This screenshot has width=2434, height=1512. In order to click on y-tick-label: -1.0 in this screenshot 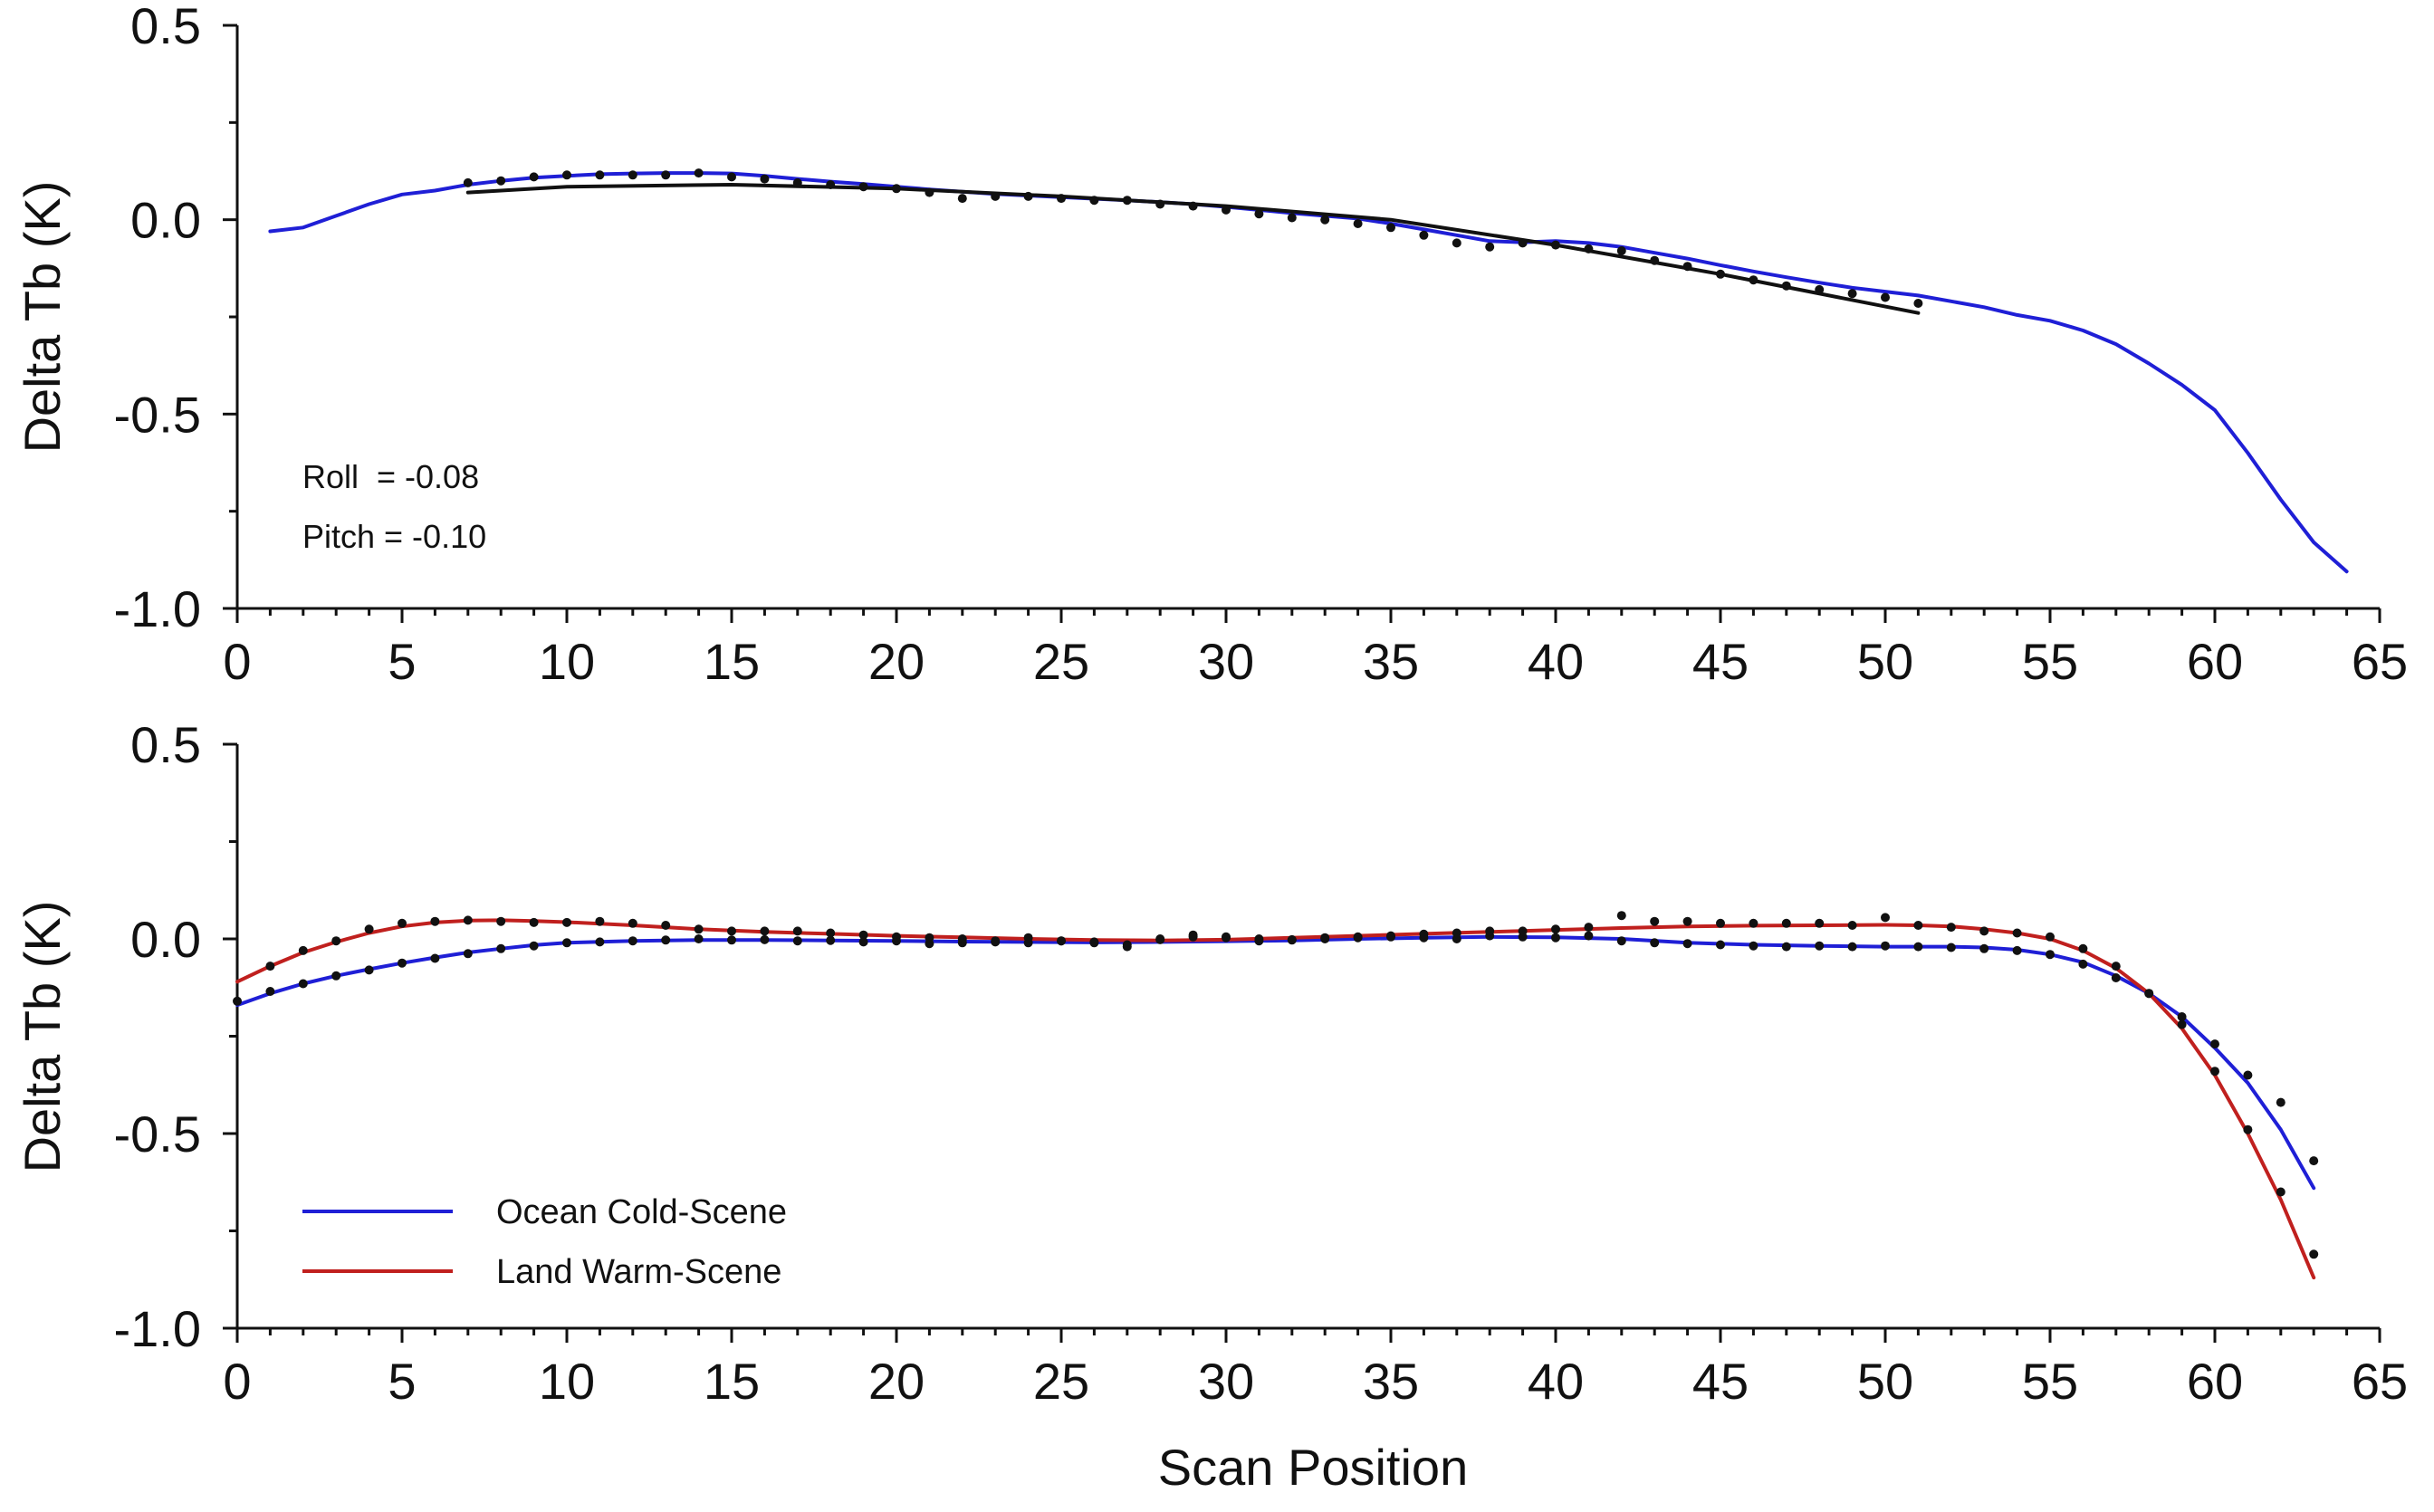, I will do `click(158, 1328)`.